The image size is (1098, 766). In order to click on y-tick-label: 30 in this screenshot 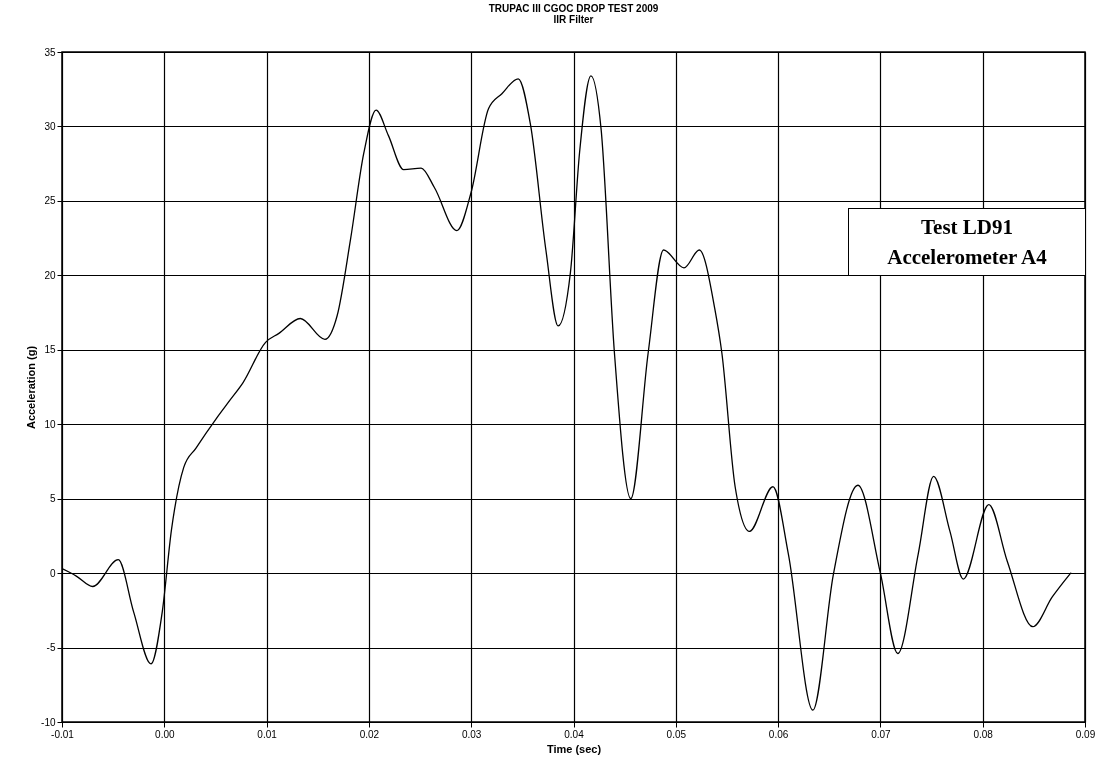, I will do `click(50, 126)`.